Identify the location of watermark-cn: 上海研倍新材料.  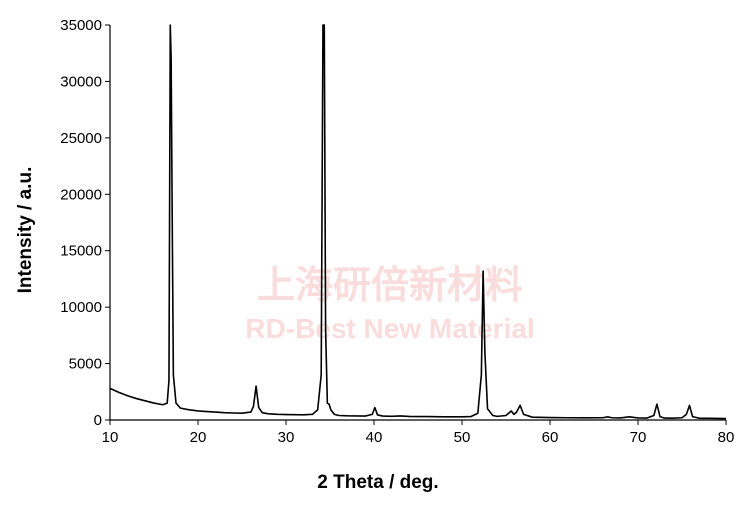
(390, 286).